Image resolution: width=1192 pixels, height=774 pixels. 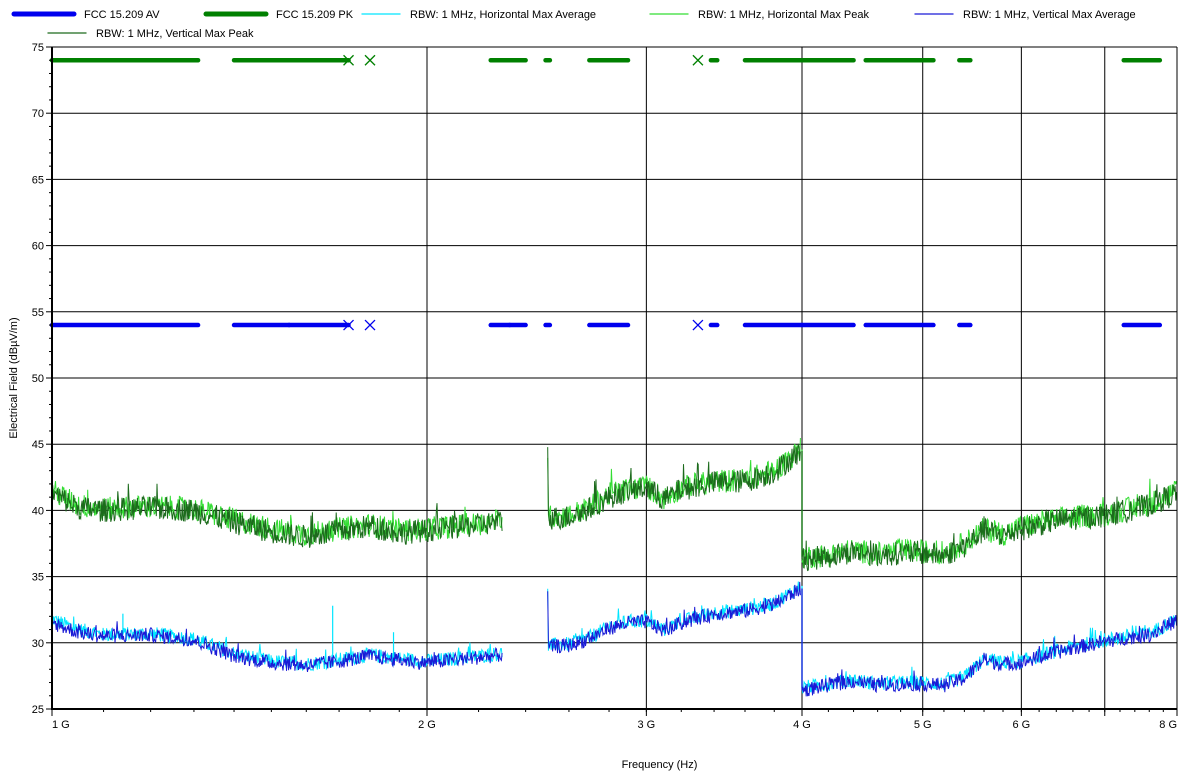 I want to click on legend-item: RBW: 1 MHz, Horizontal Max Average, so click(x=478, y=15).